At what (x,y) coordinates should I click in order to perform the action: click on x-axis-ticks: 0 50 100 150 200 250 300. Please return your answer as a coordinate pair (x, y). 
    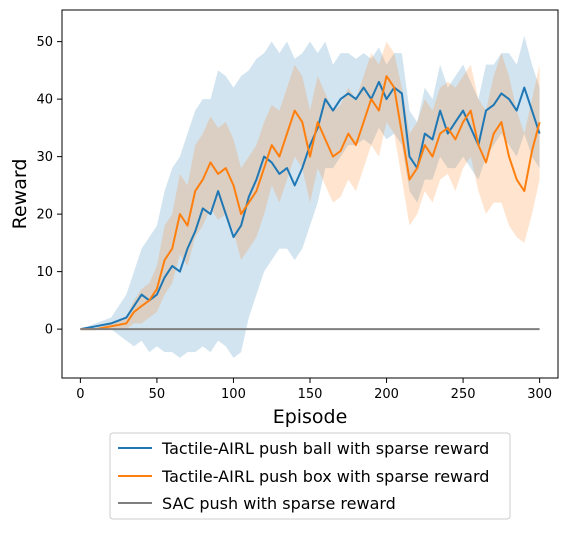
    Looking at the image, I should click on (314, 390).